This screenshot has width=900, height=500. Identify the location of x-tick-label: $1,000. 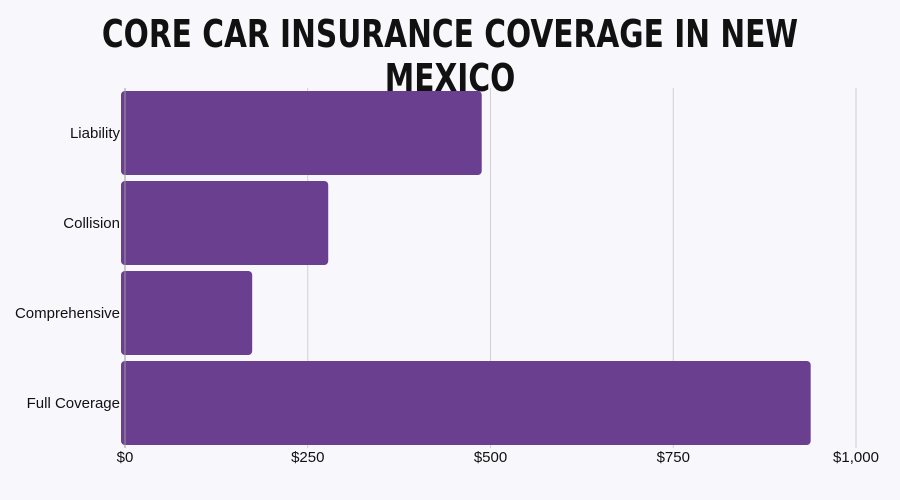
(856, 457).